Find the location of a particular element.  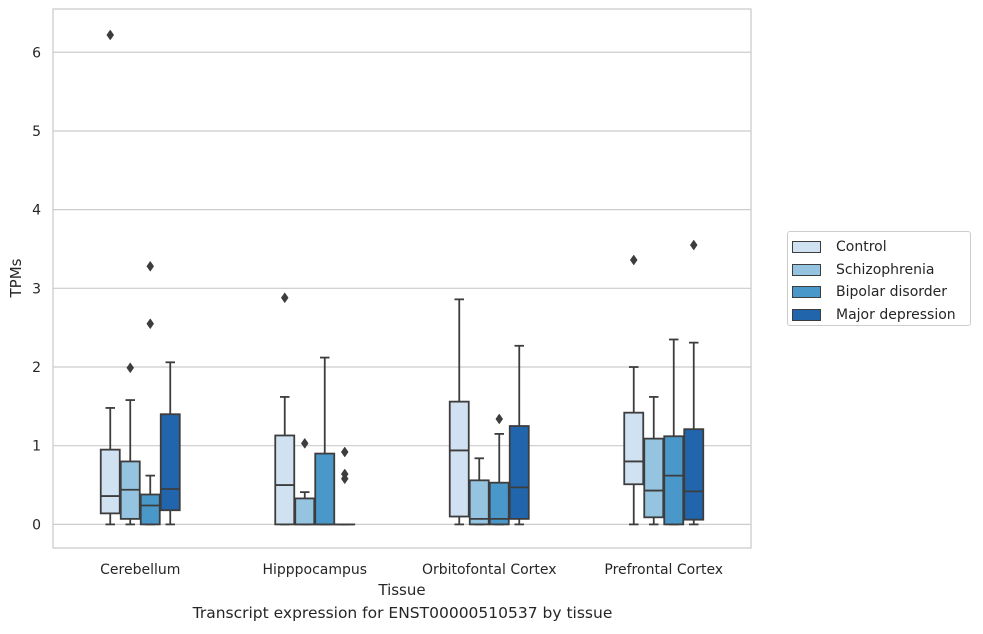

y-tick-label: 0 is located at coordinates (36, 525).